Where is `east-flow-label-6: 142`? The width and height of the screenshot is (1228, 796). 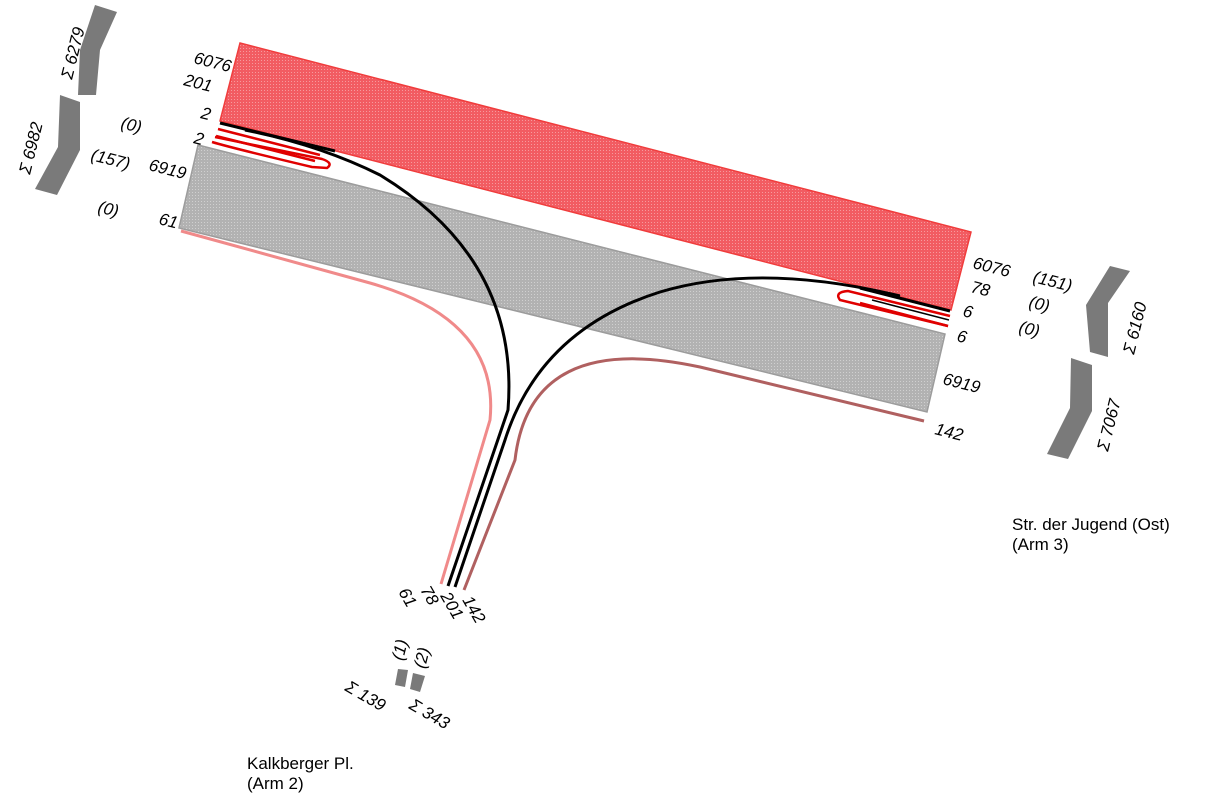 east-flow-label-6: 142 is located at coordinates (949, 431).